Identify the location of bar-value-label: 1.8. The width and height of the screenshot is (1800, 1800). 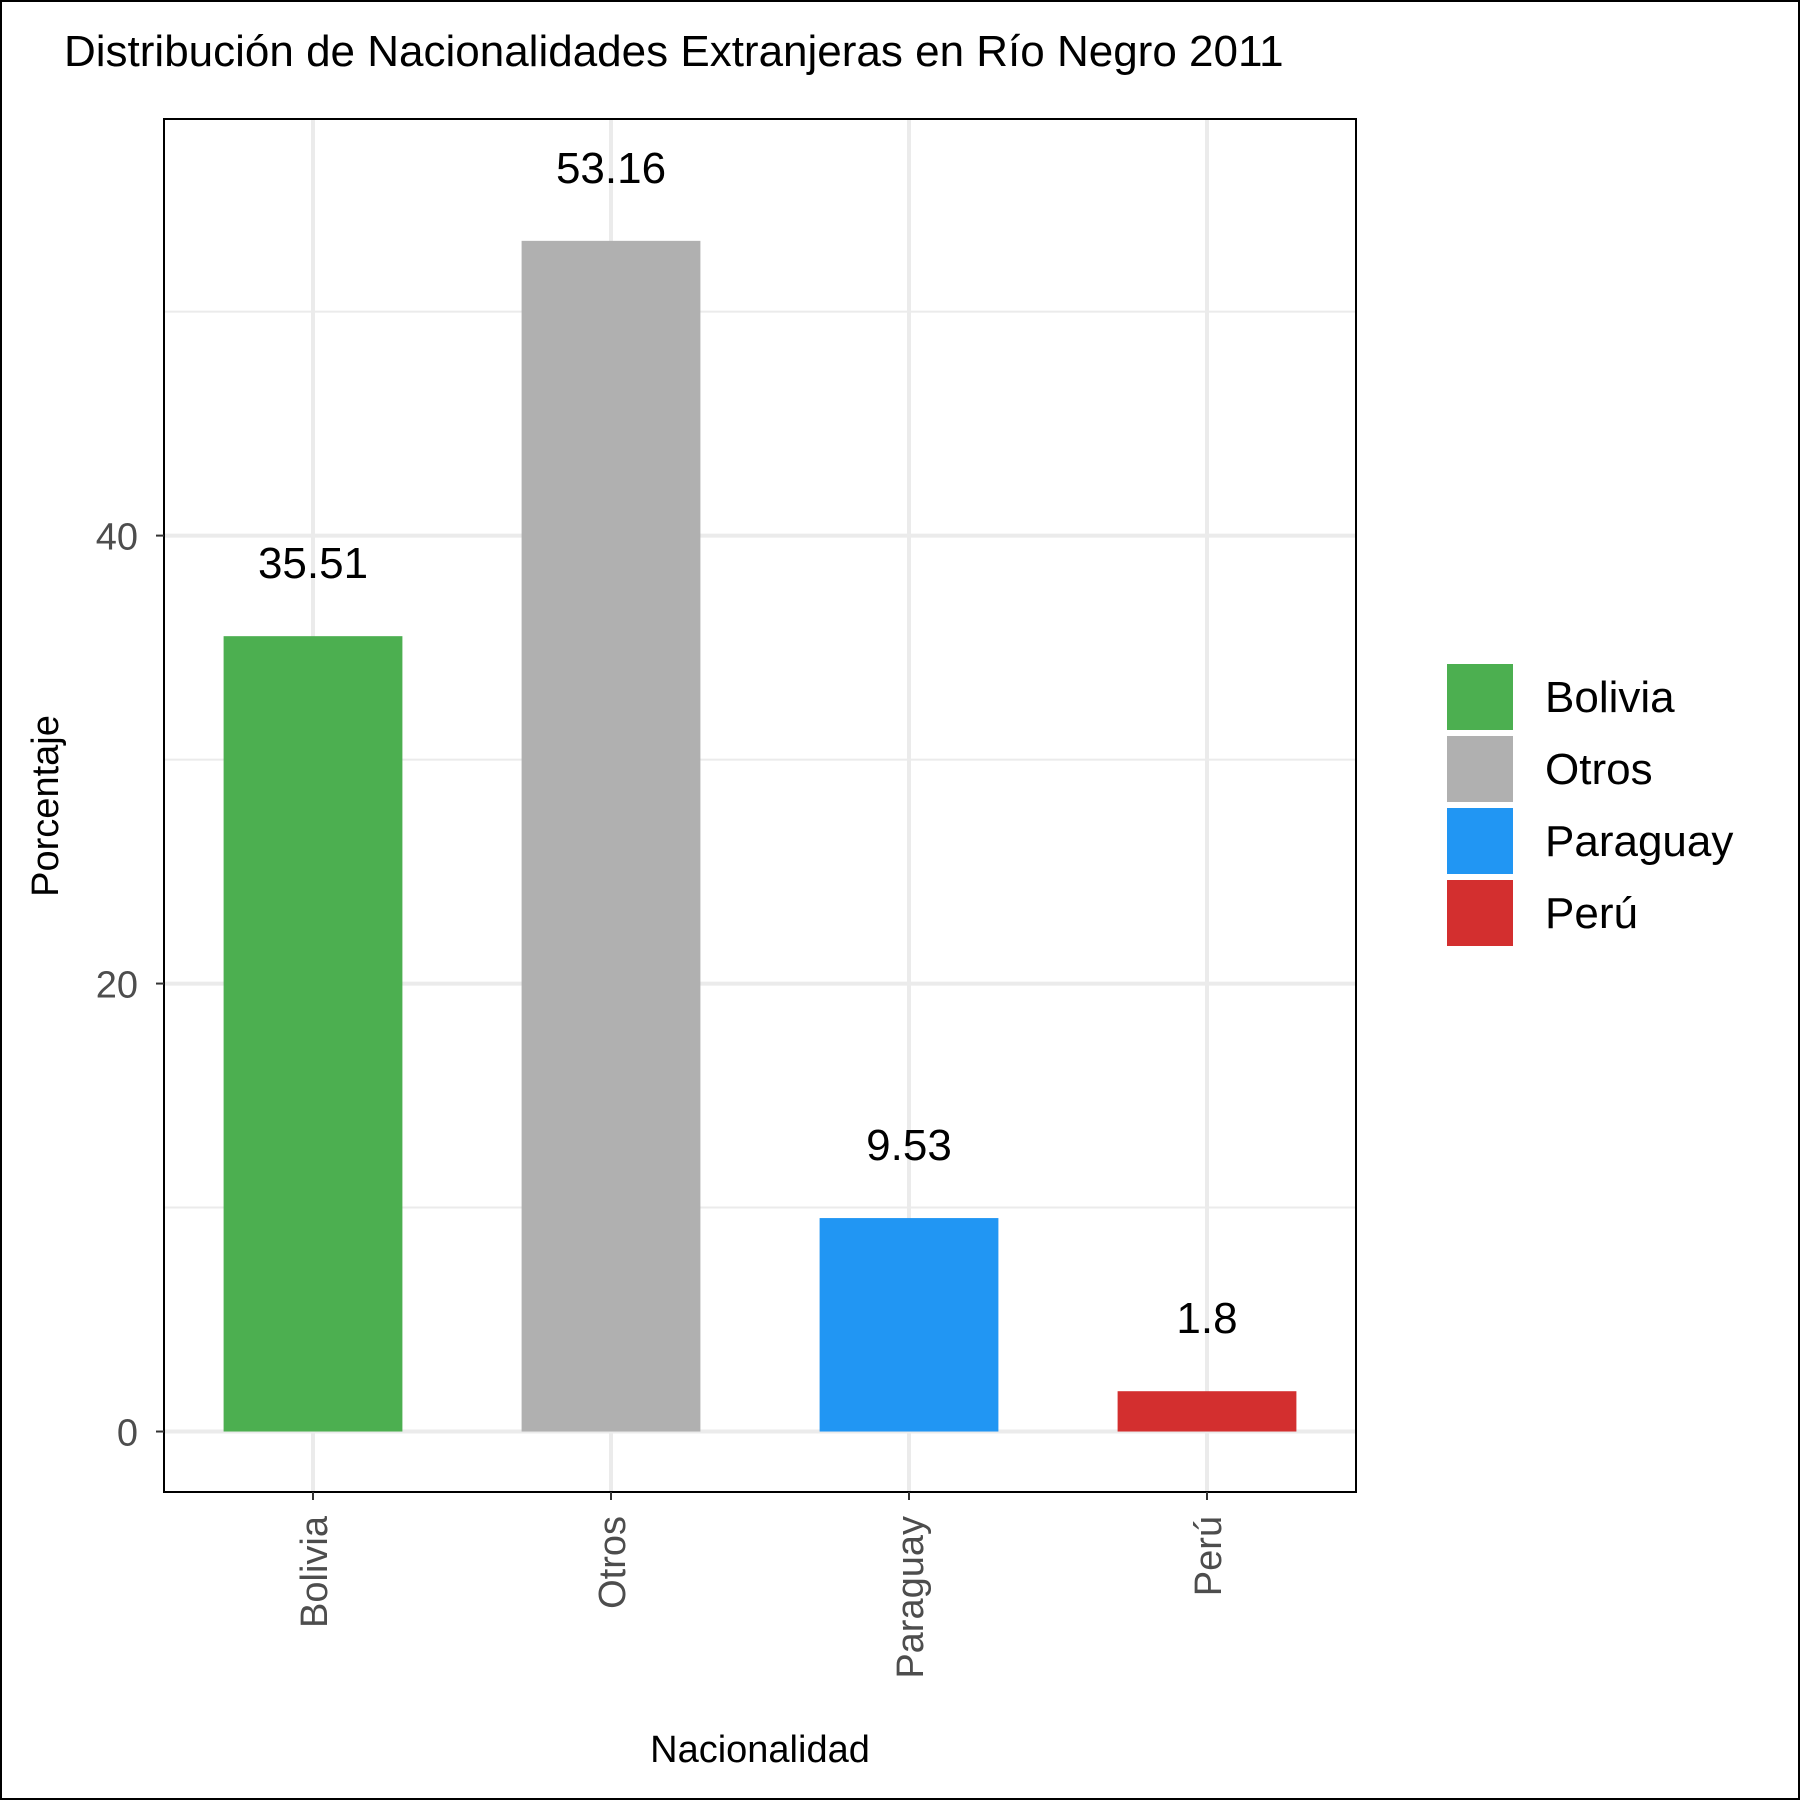
(1206, 1318).